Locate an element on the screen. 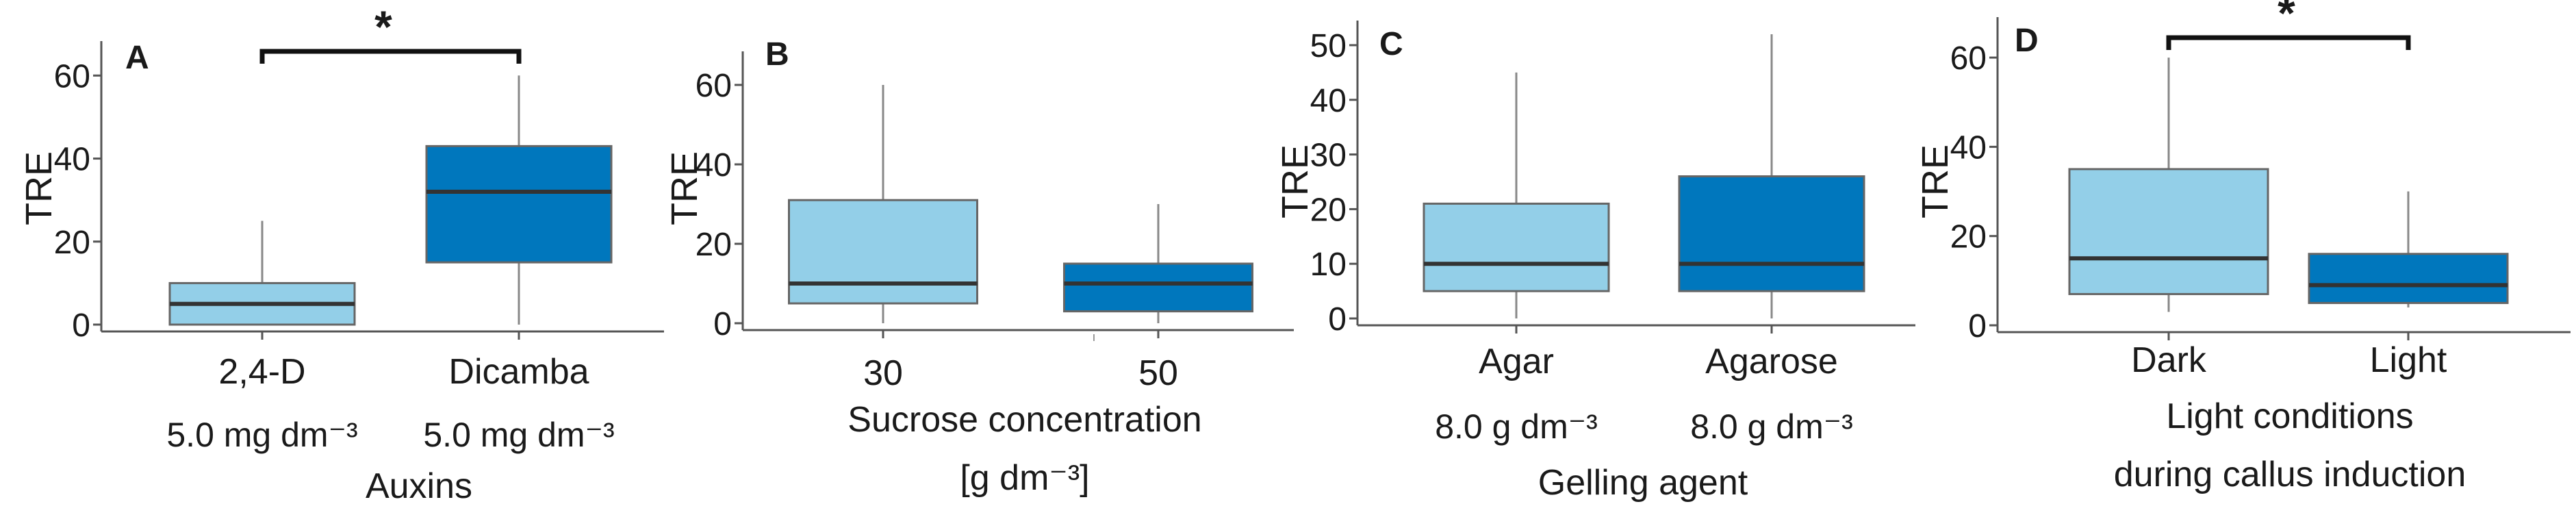 Image resolution: width=2576 pixels, height=528 pixels. category-label: Light is located at coordinates (2408, 360).